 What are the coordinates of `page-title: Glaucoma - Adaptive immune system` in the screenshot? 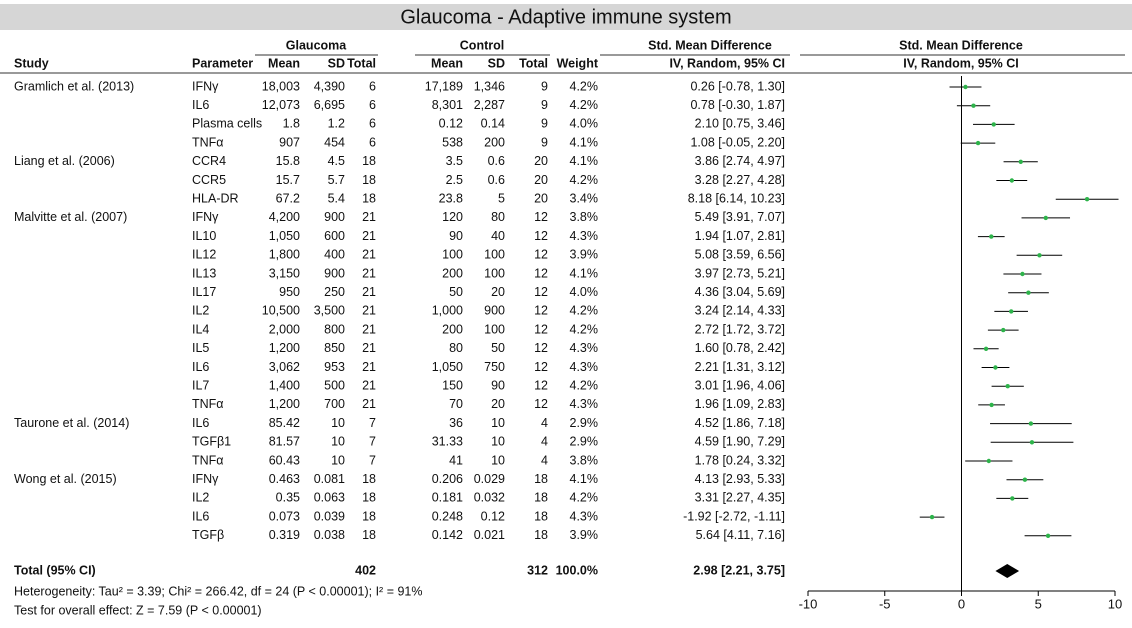 It's located at (565, 17).